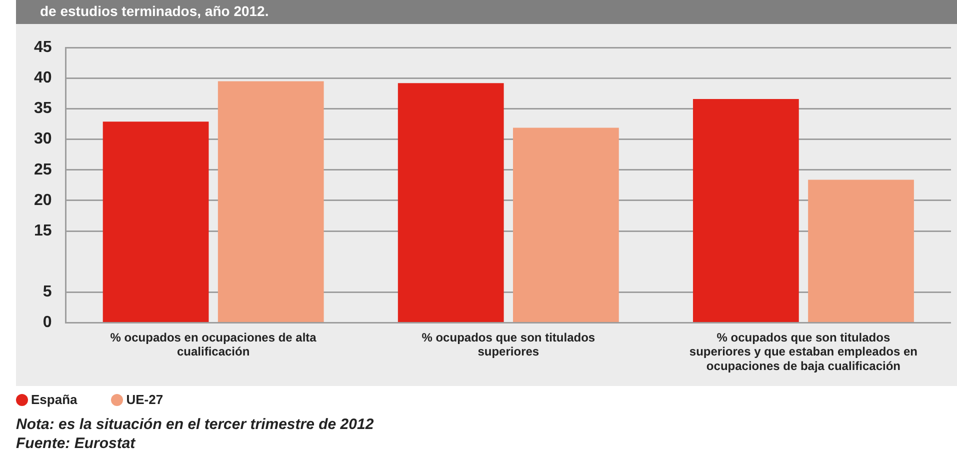 The width and height of the screenshot is (957, 471). What do you see at coordinates (43, 231) in the screenshot?
I see `y-tick-label: 15` at bounding box center [43, 231].